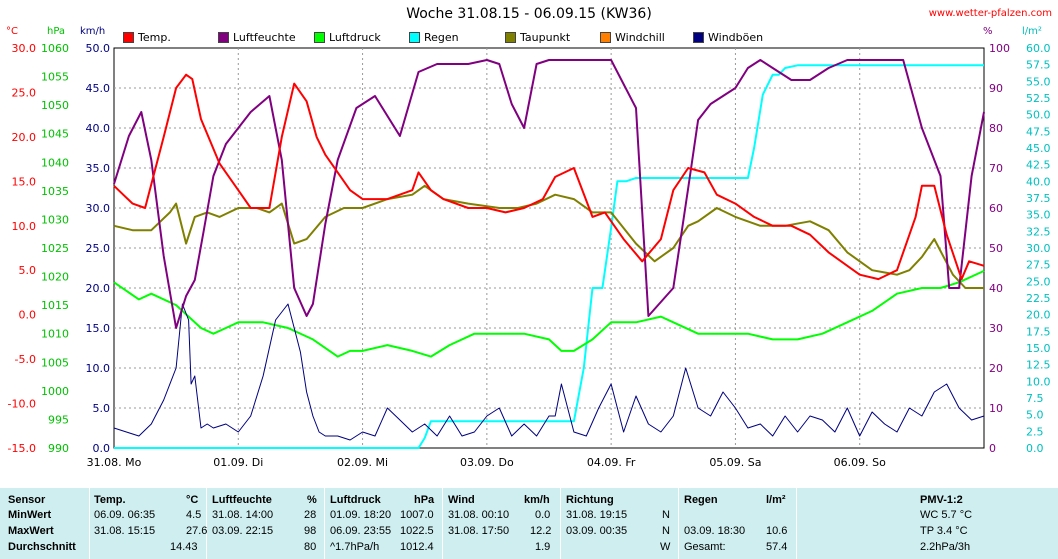 The image size is (1058, 559). I want to click on pressure-tick-label: 1025, so click(55, 248).